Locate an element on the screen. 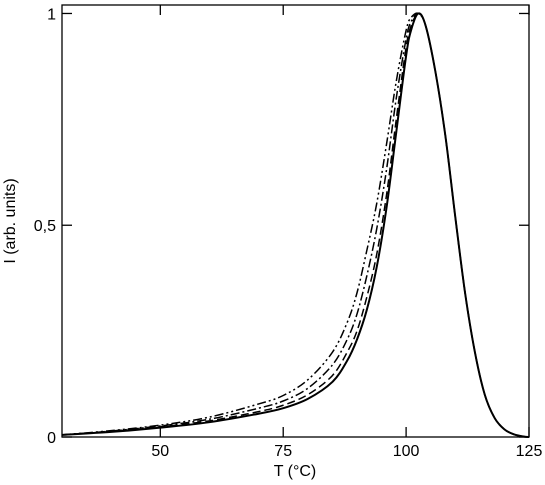 This screenshot has height=485, width=545. y-tick-label: 1 is located at coordinates (51, 14).